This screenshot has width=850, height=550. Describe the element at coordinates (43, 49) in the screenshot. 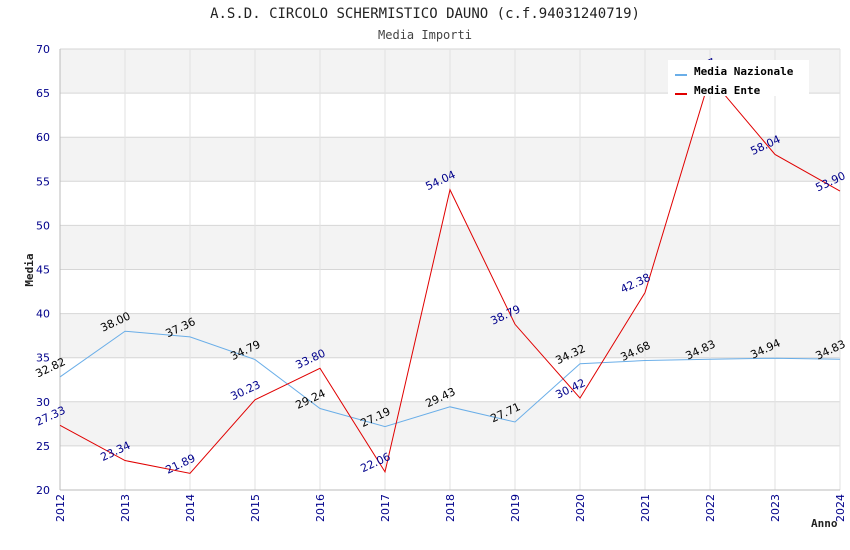

I see `y-tick-label: 70` at that location.